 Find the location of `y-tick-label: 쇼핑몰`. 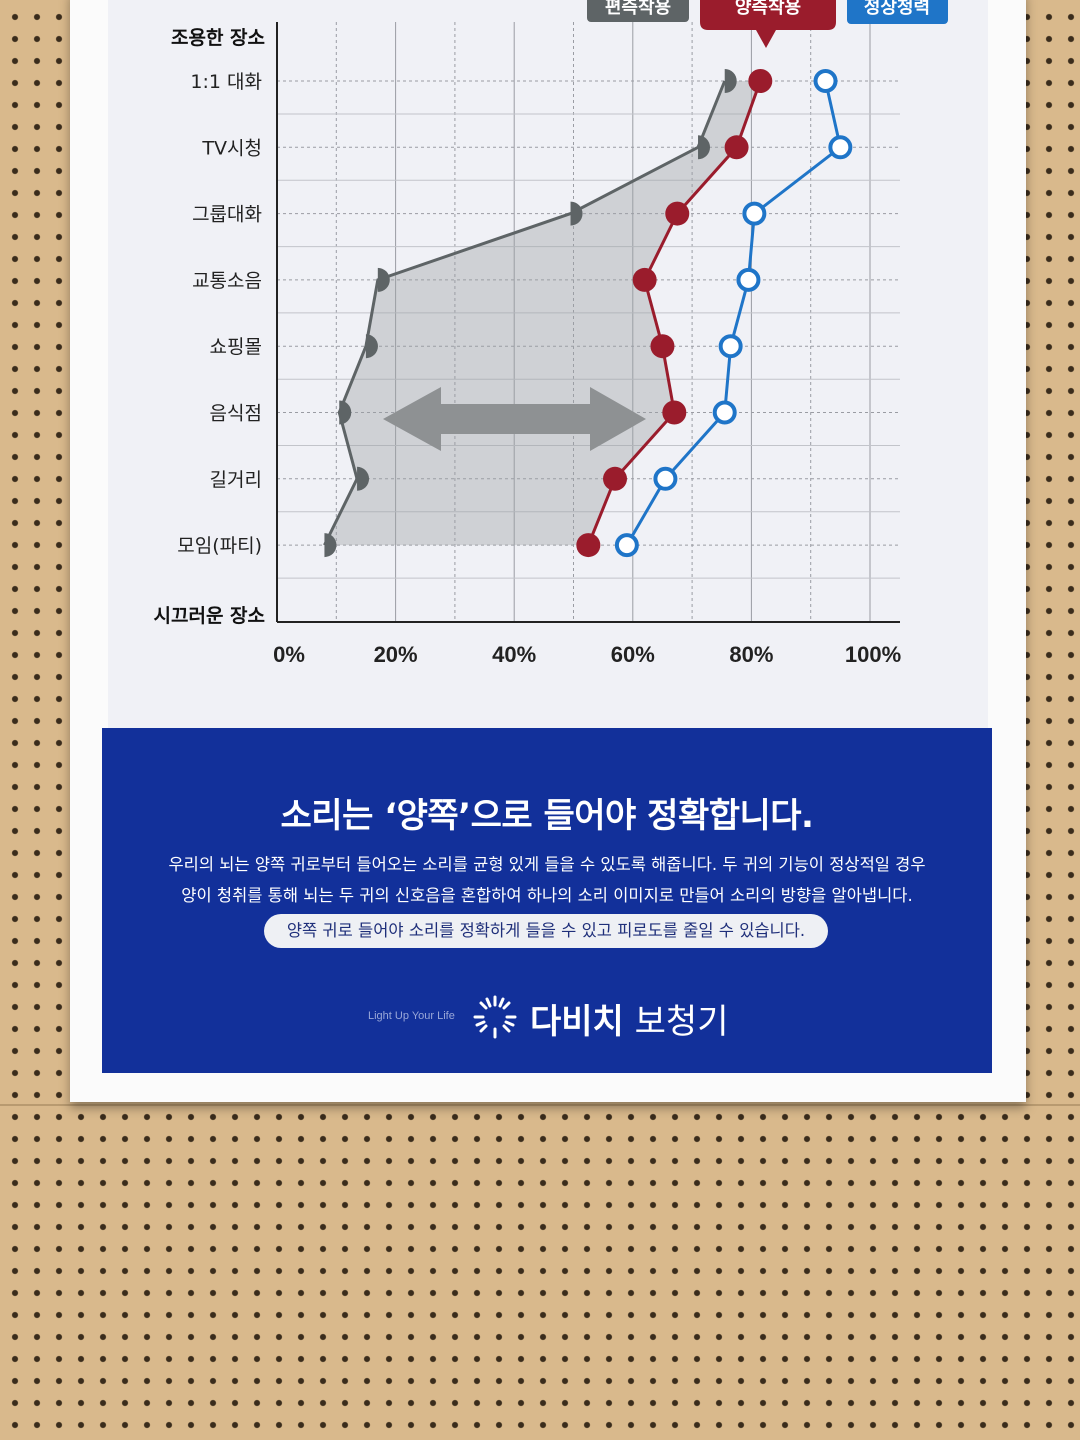

y-tick-label: 쇼핑몰 is located at coordinates (236, 347).